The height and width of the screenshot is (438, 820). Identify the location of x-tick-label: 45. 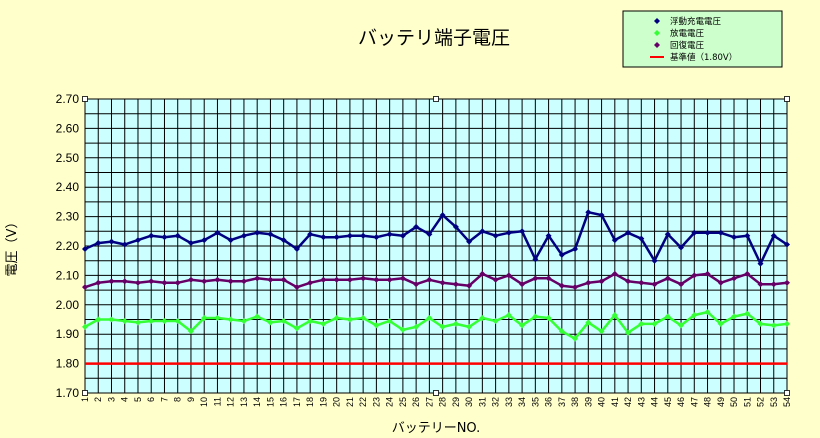
(668, 402).